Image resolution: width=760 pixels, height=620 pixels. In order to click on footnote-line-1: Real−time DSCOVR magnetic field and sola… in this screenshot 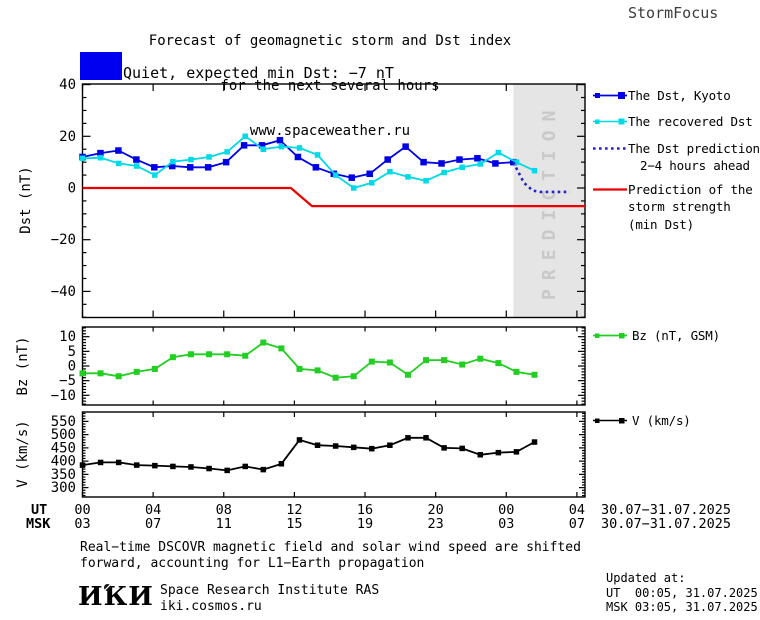, I will do `click(330, 547)`.